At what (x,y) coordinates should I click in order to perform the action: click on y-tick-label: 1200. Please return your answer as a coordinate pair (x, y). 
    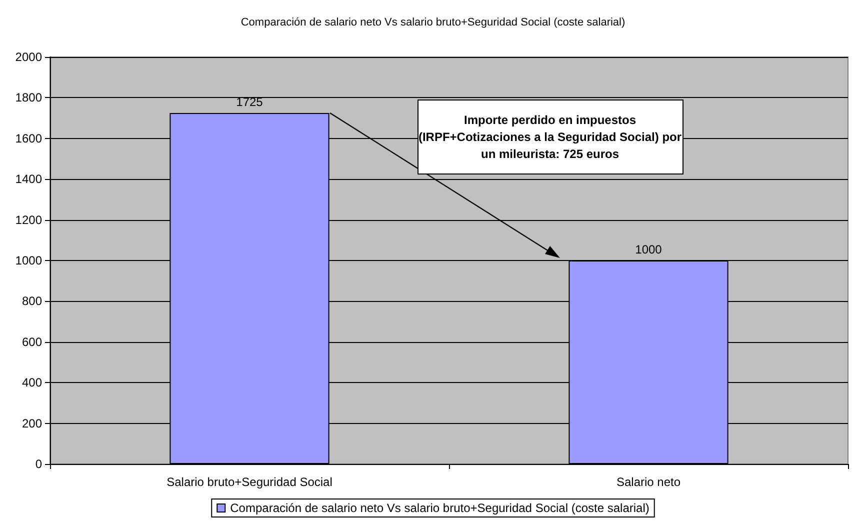
    Looking at the image, I should click on (28, 219).